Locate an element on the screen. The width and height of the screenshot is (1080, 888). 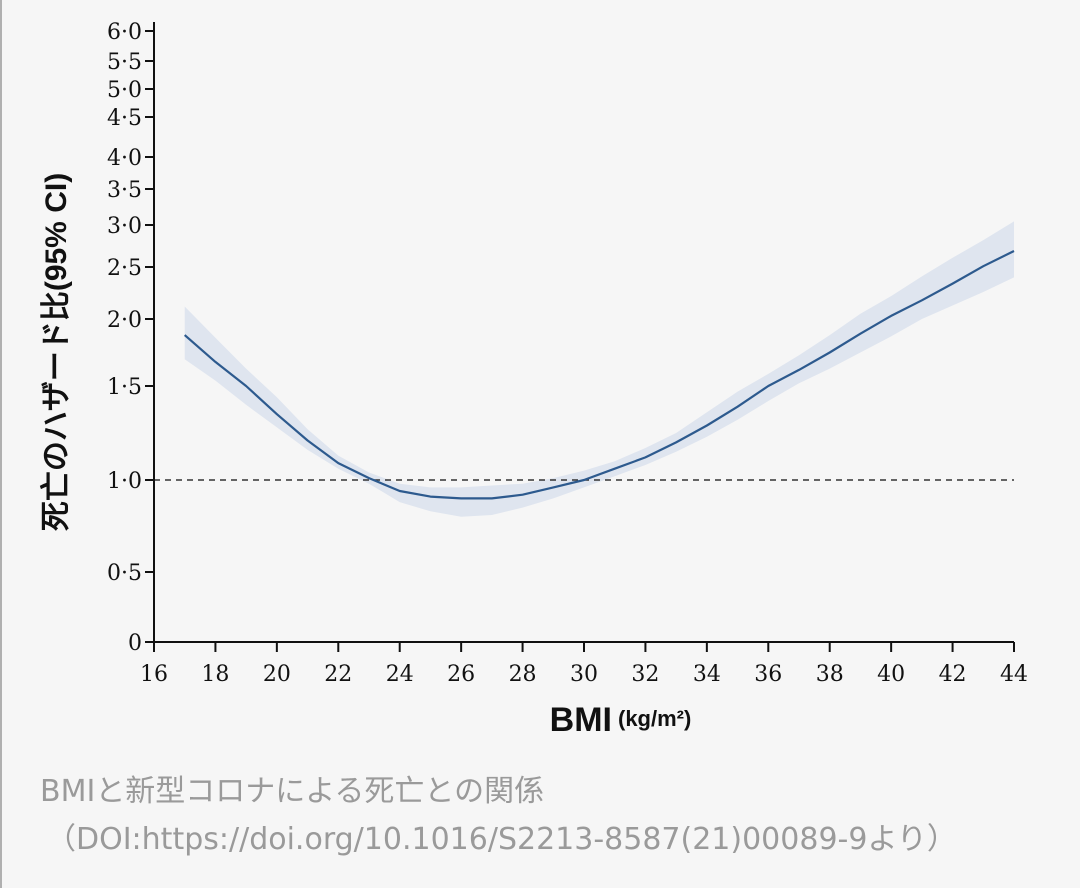
x-tick-label: 20 is located at coordinates (277, 674).